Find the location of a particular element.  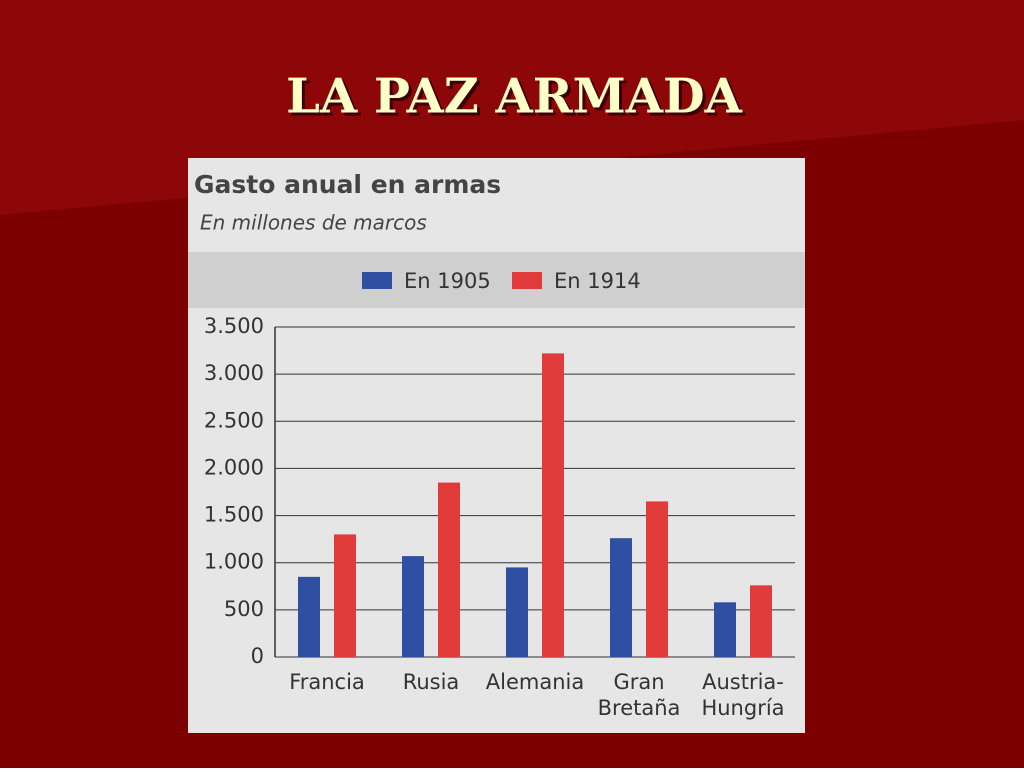

x-tick-label: Hungría is located at coordinates (742, 708).